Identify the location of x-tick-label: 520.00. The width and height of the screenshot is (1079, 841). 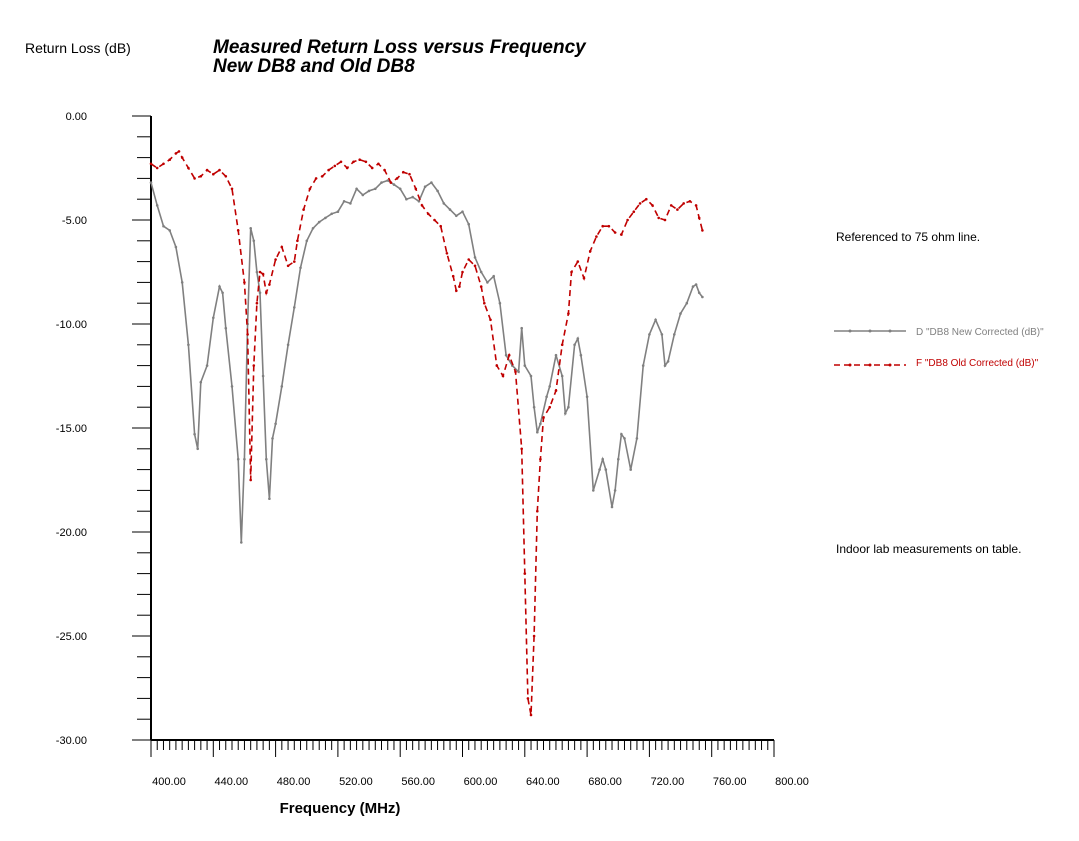
(356, 782).